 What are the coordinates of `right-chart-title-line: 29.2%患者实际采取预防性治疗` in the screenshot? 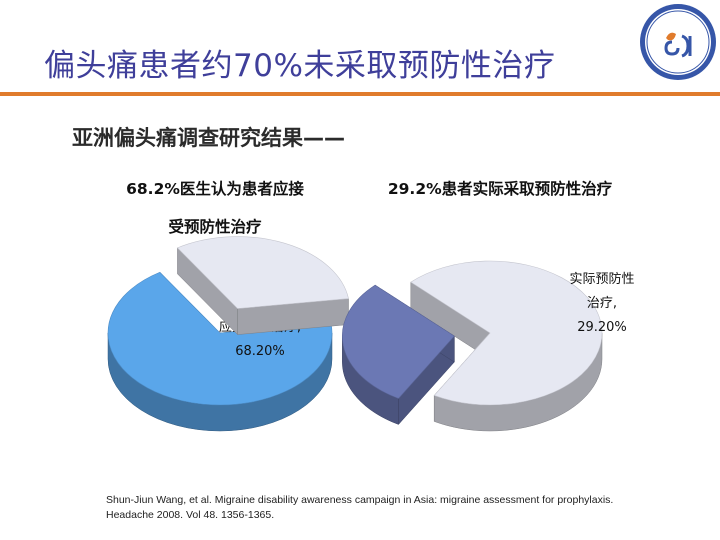 It's located at (500, 189).